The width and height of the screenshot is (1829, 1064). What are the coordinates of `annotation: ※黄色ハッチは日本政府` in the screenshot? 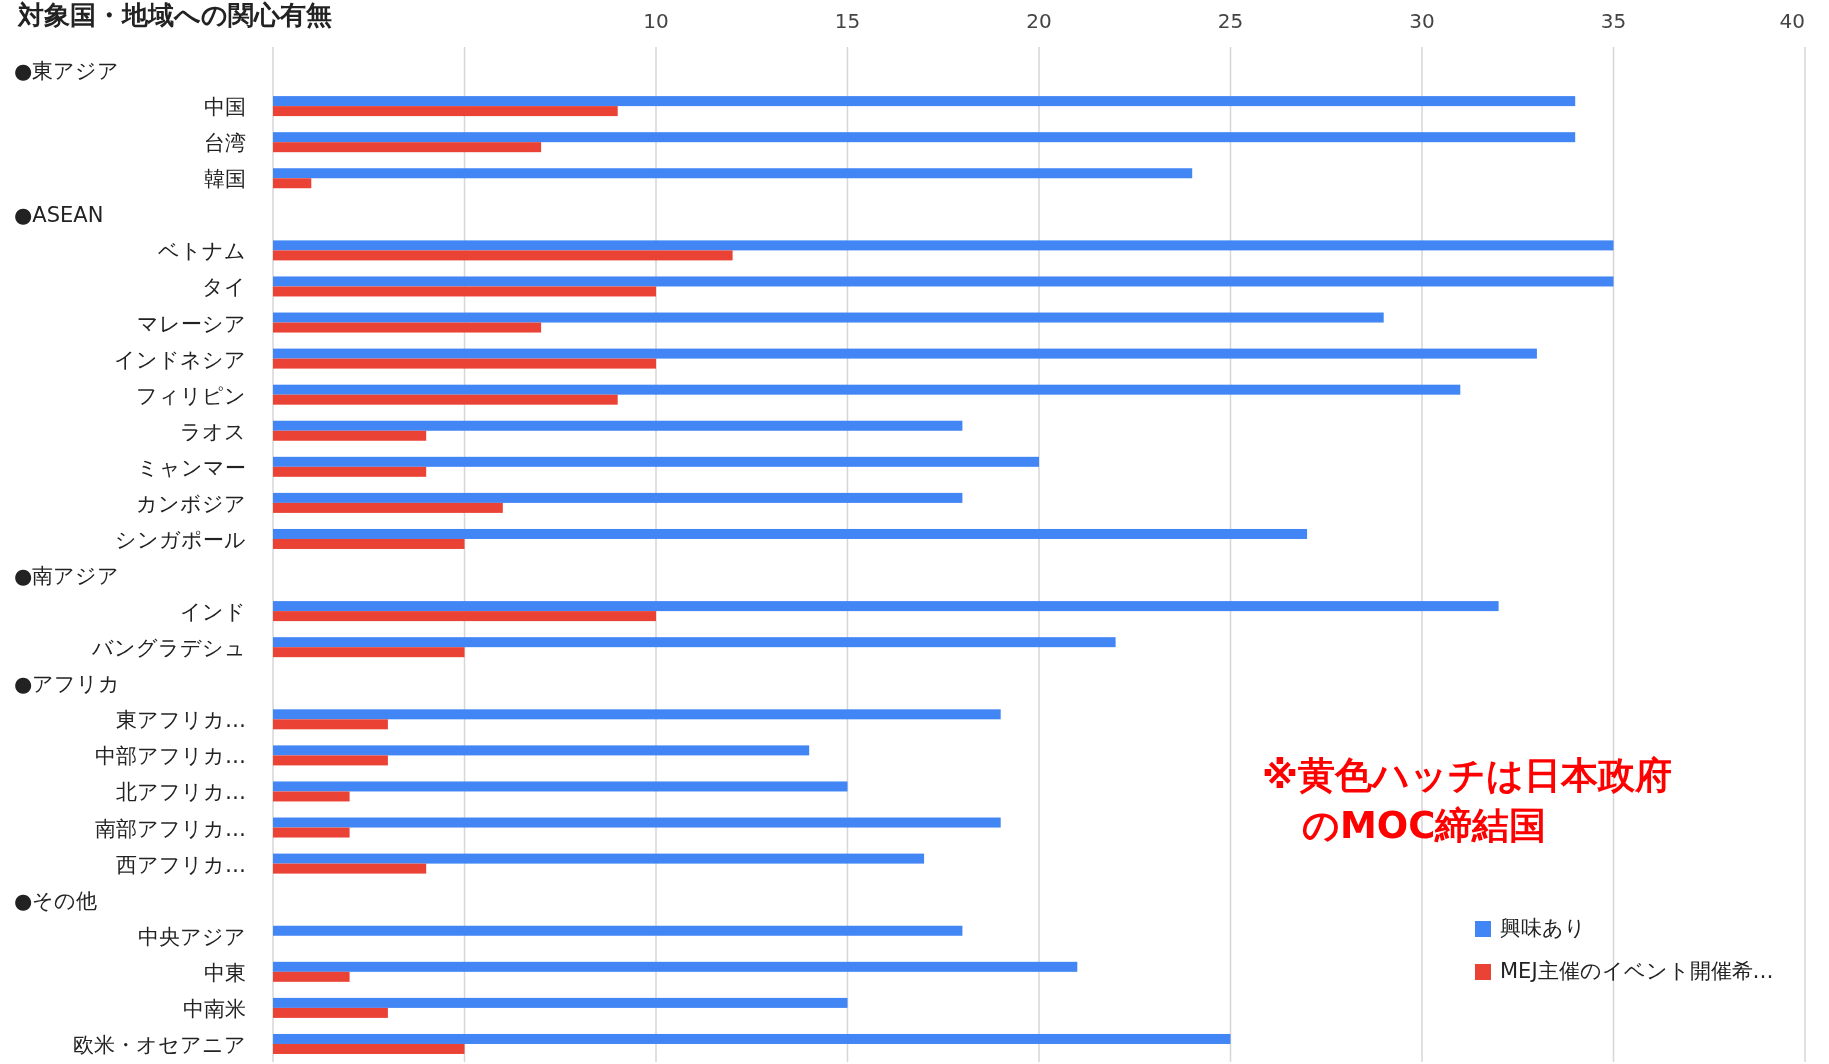 It's located at (1467, 775).